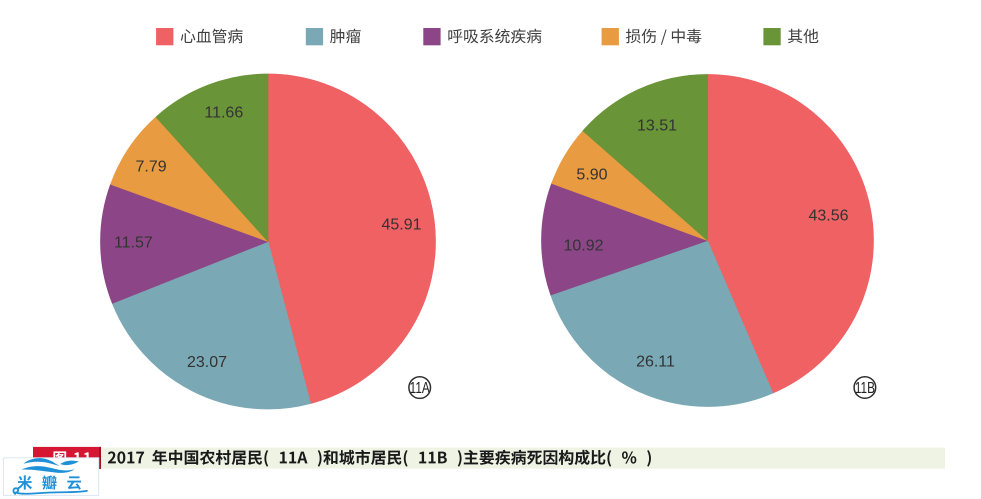 The image size is (981, 499). What do you see at coordinates (657, 125) in the screenshot?
I see `svg-text: 13.51` at bounding box center [657, 125].